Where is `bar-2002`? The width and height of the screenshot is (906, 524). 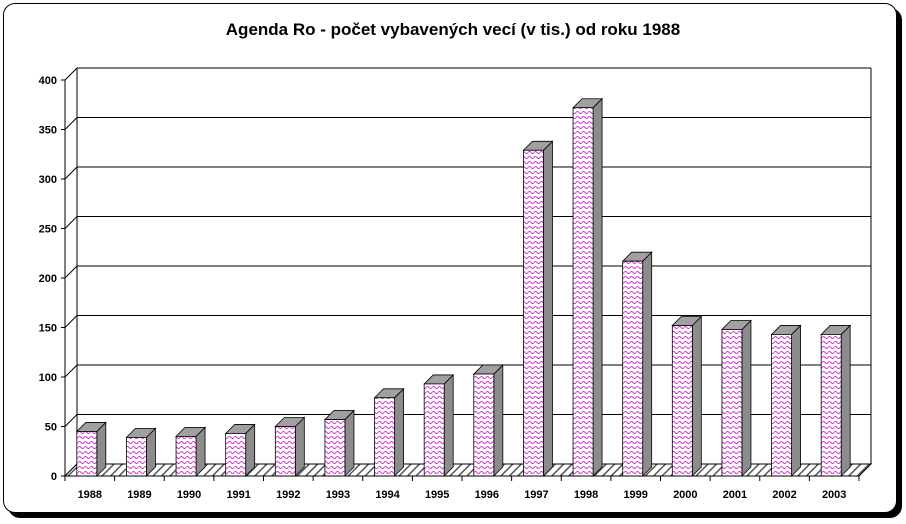
bar-2002 is located at coordinates (781, 405).